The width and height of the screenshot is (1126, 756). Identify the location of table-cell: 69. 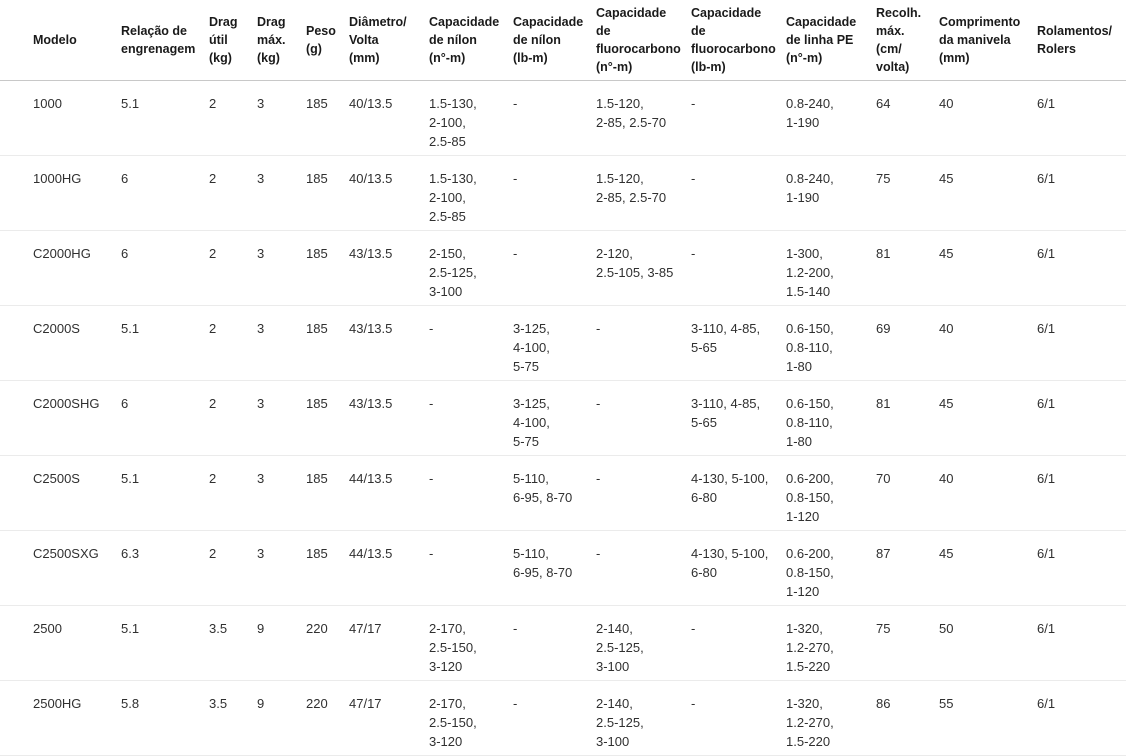
(883, 328).